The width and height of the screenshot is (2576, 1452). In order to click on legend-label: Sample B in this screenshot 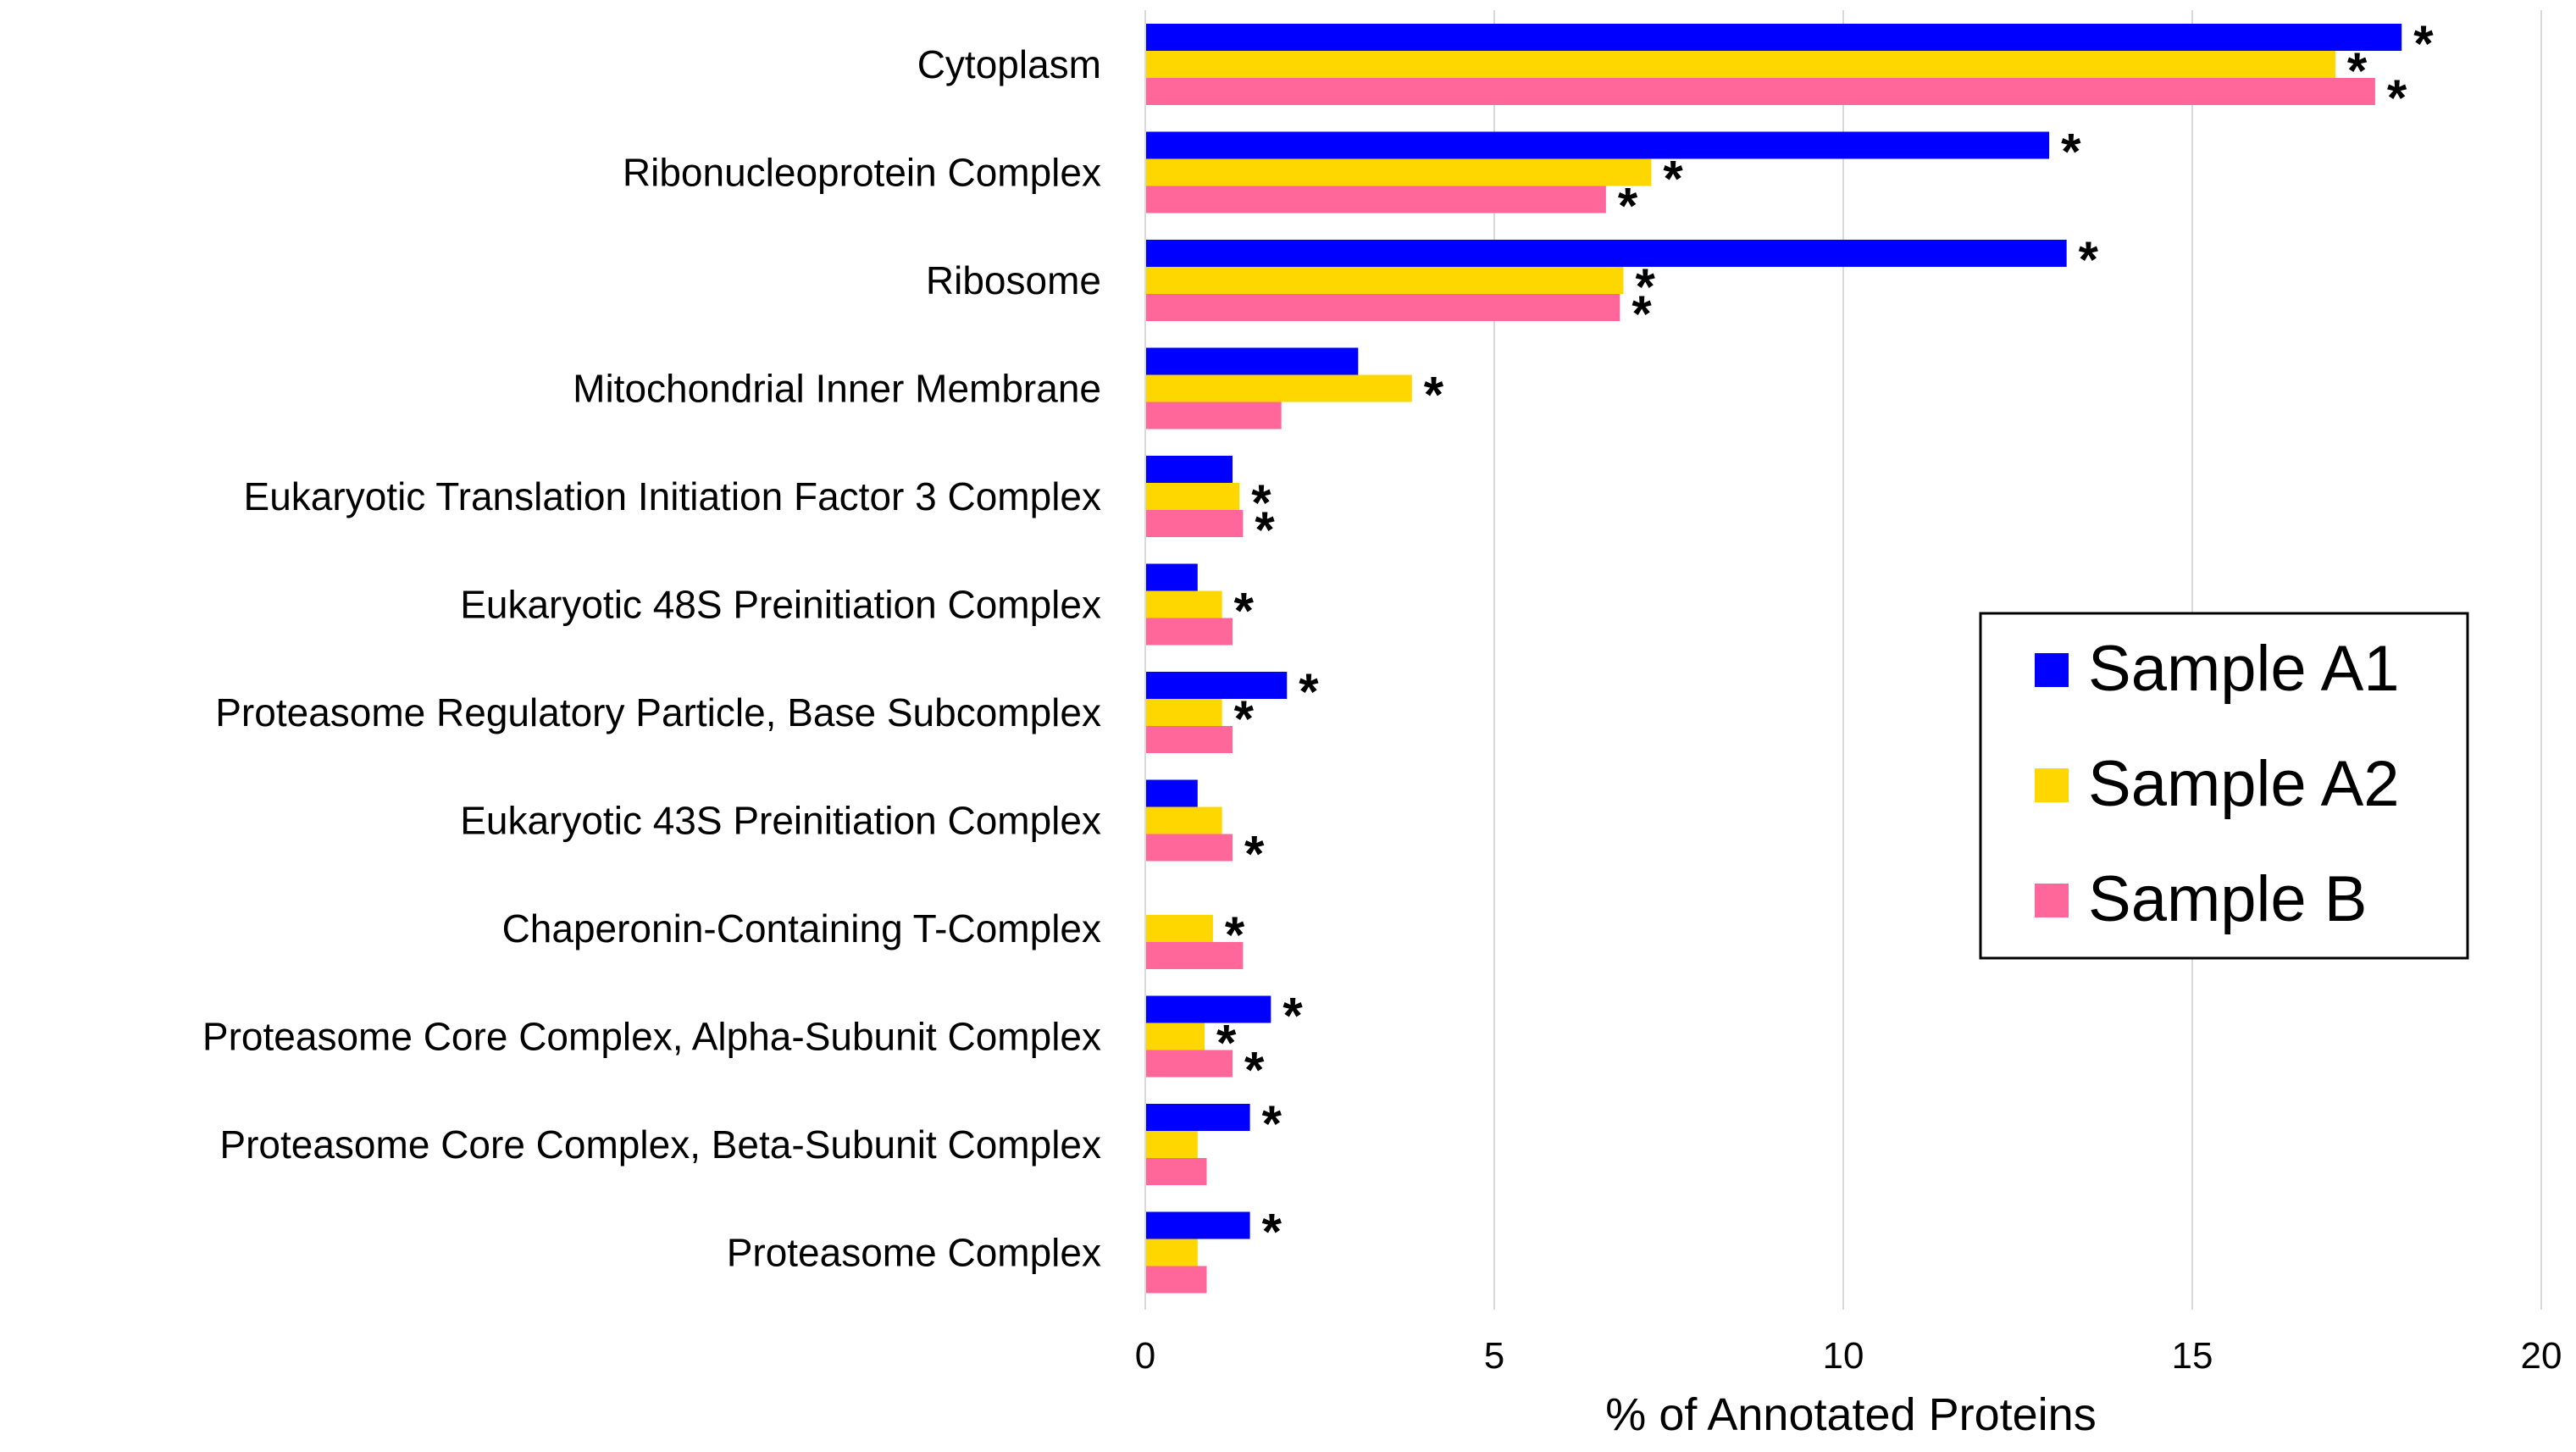, I will do `click(2228, 899)`.